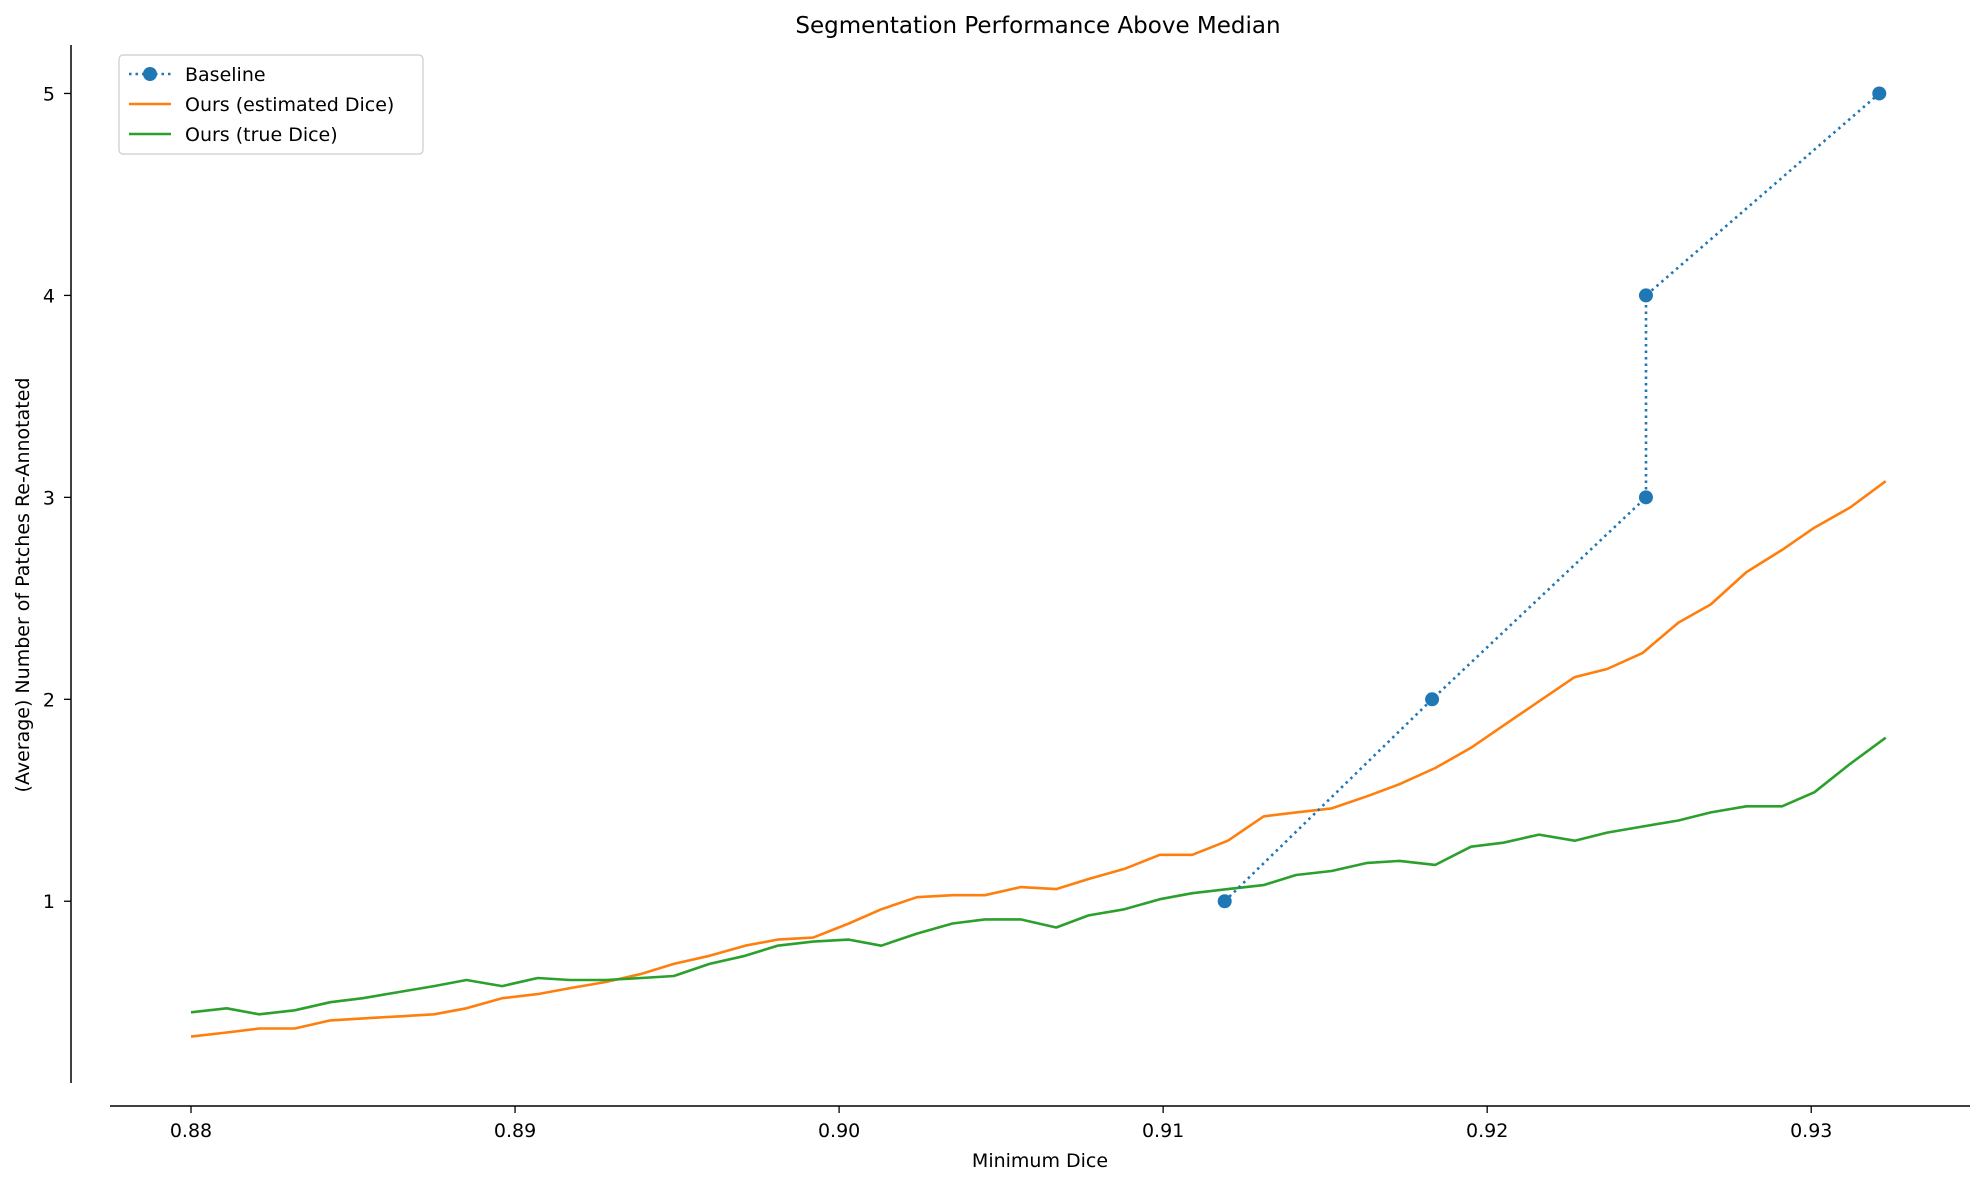 This screenshot has width=1983, height=1184. Describe the element at coordinates (49, 498) in the screenshot. I see `y-tick-label: 3` at that location.